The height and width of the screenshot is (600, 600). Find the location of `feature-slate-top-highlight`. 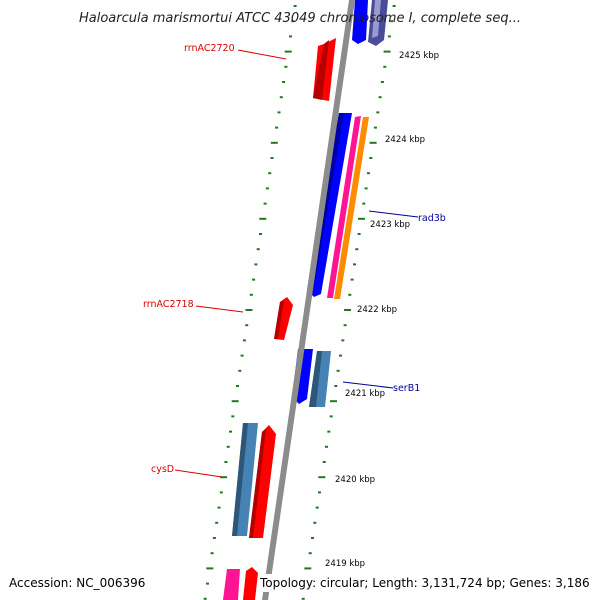

feature-slate-top-highlight is located at coordinates (376, 19).